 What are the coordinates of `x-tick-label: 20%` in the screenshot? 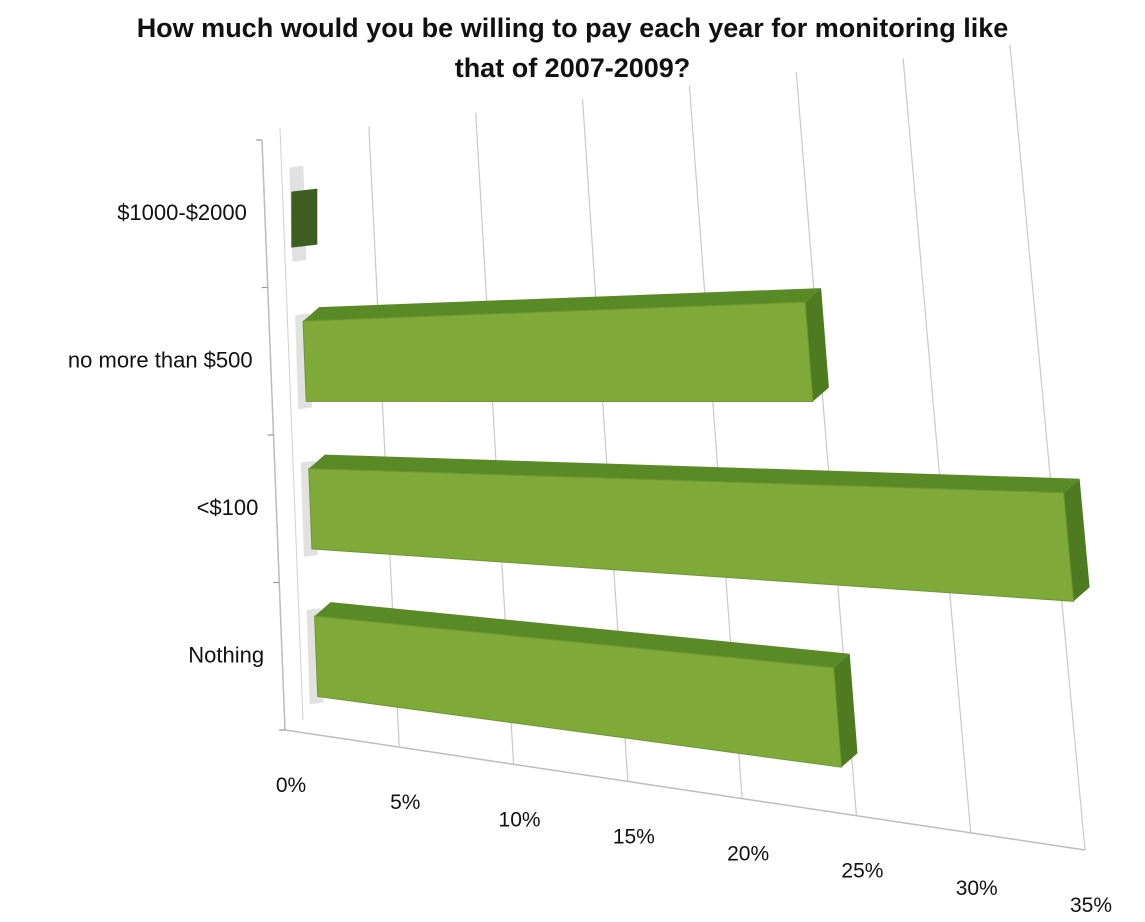 It's located at (748, 854).